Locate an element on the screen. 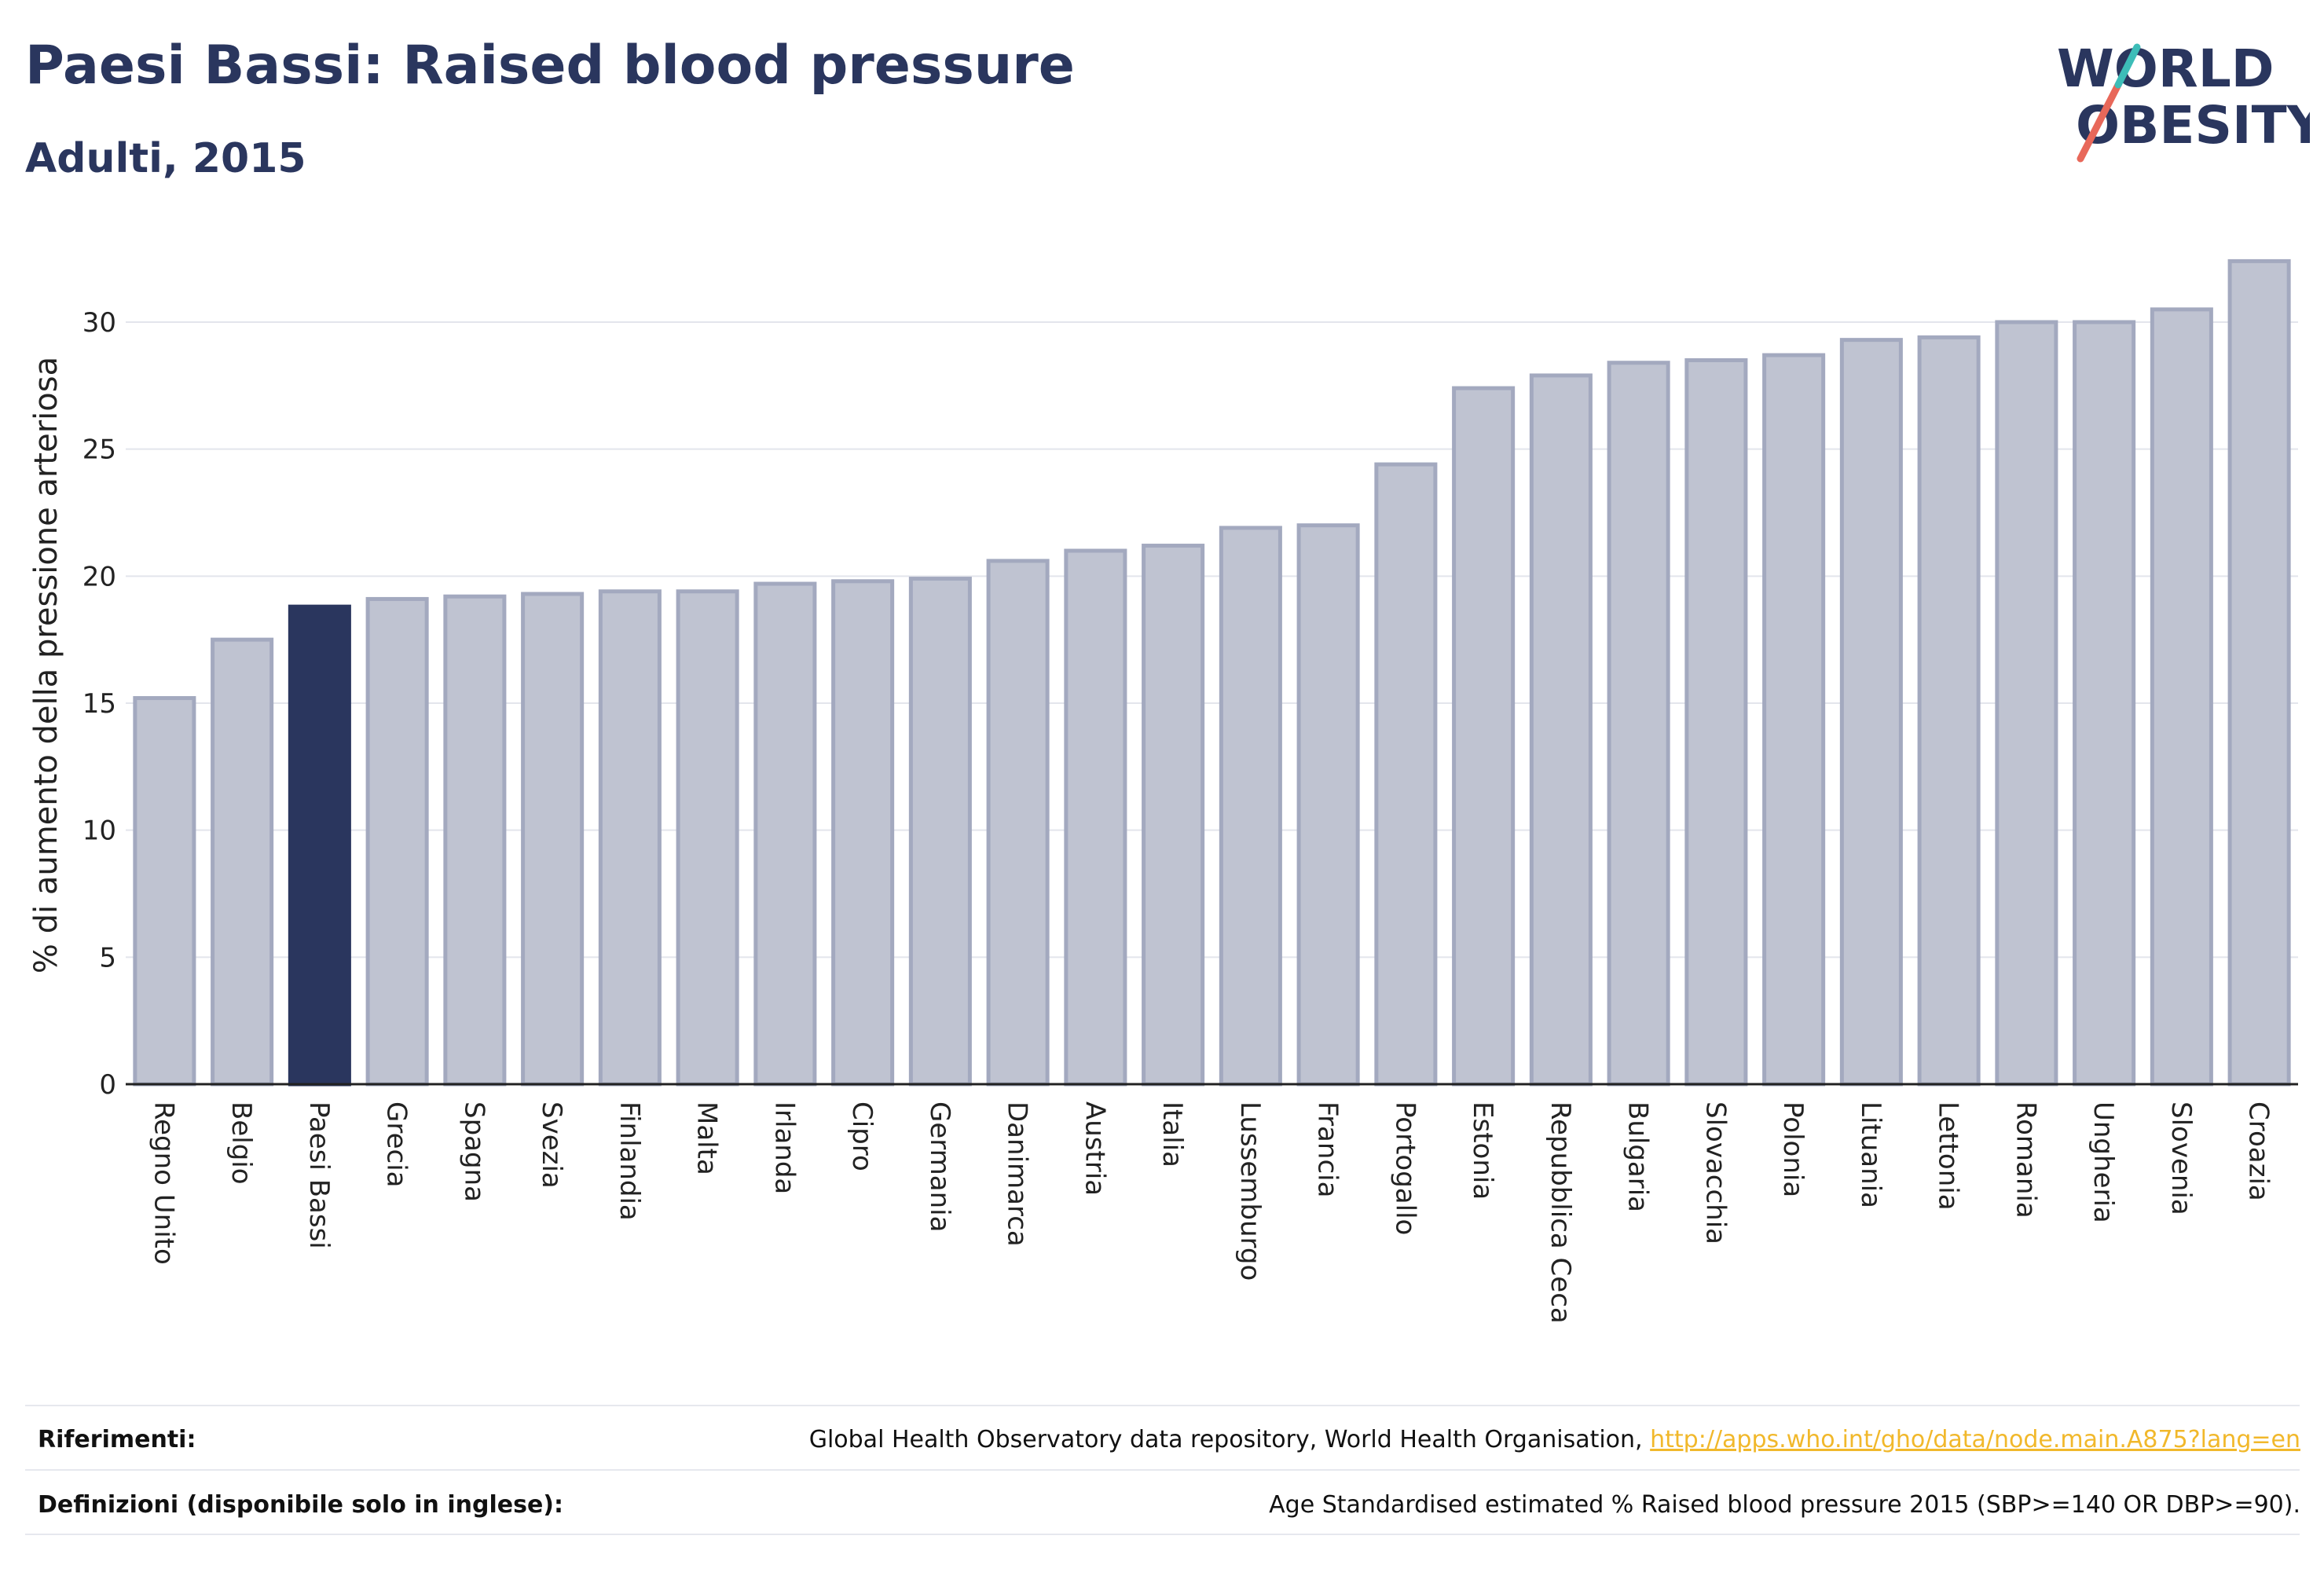 The image size is (2324, 1576). x-tick-label: Paesi Bassi is located at coordinates (319, 1175).